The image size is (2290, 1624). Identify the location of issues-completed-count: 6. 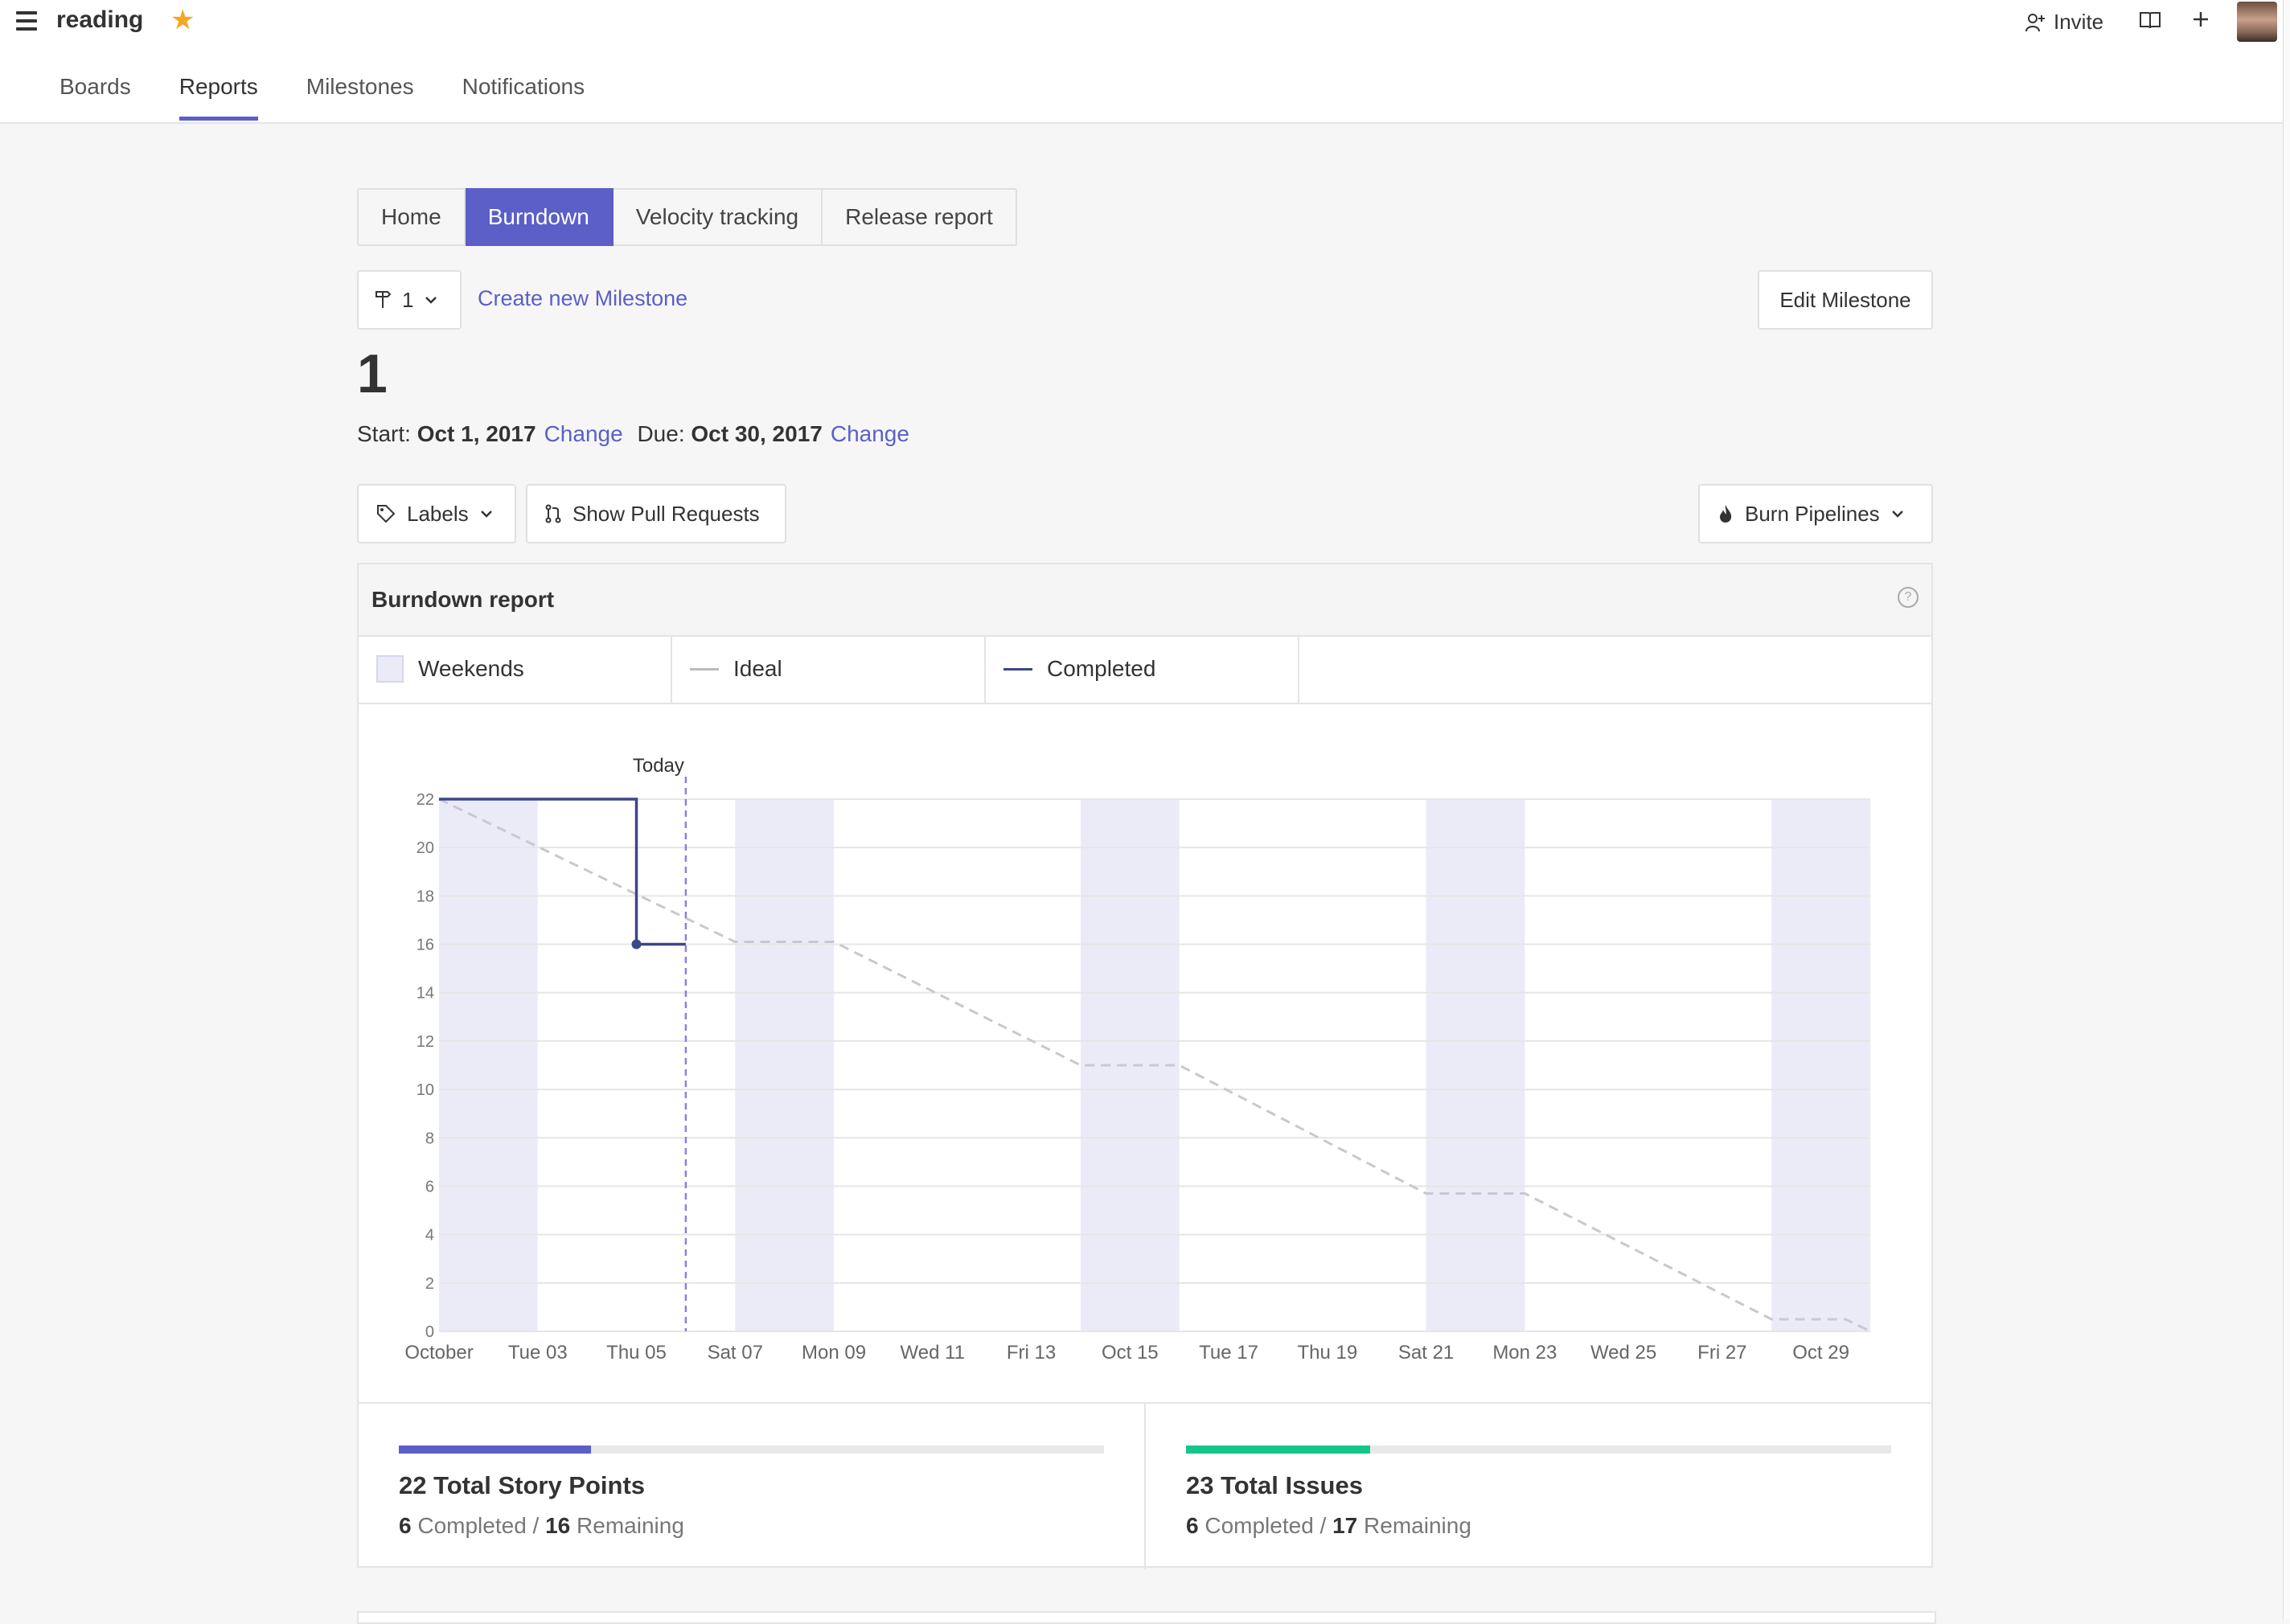
(1192, 1526).